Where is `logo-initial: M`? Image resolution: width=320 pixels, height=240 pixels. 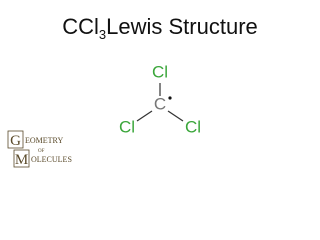 logo-initial: M is located at coordinates (21, 160).